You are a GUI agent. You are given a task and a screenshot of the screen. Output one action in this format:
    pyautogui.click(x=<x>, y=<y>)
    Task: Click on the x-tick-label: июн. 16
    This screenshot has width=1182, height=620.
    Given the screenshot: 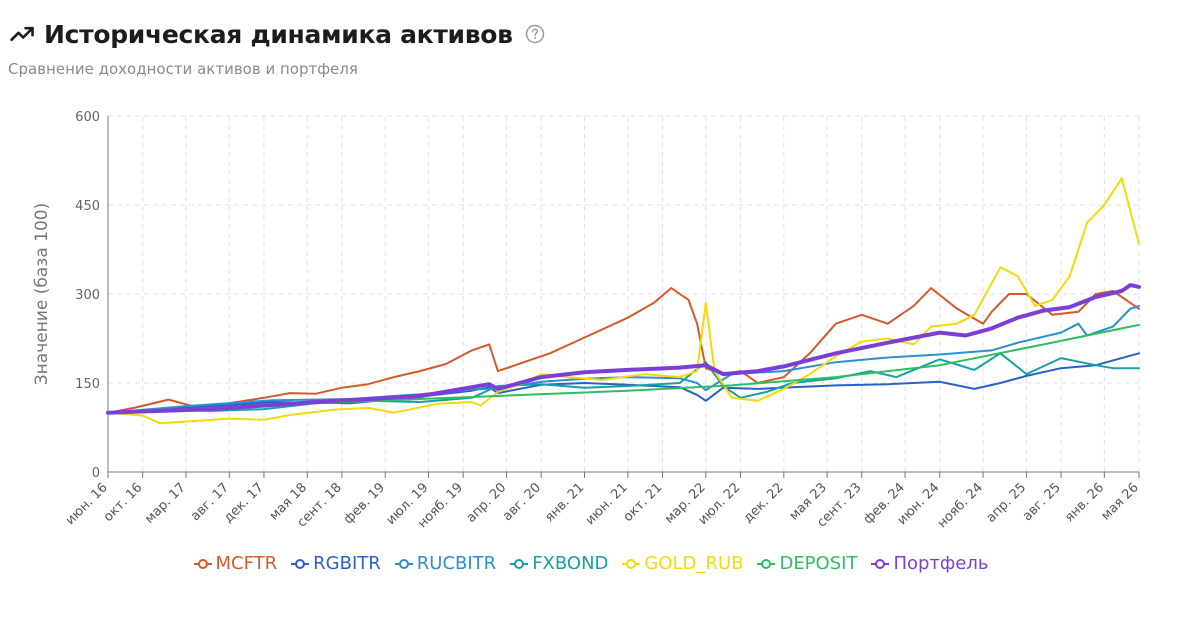 What is the action you would take?
    pyautogui.click(x=87, y=504)
    